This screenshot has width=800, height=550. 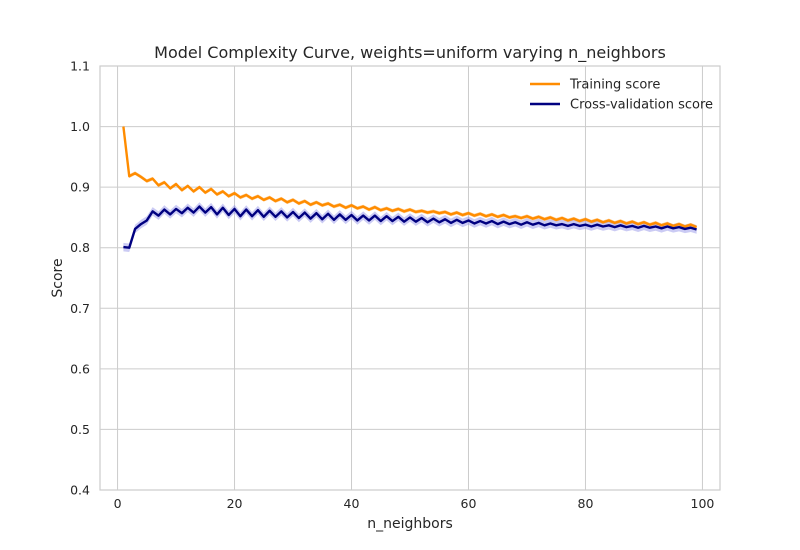 I want to click on legend-label-1: Cross-validation score, so click(x=641, y=105).